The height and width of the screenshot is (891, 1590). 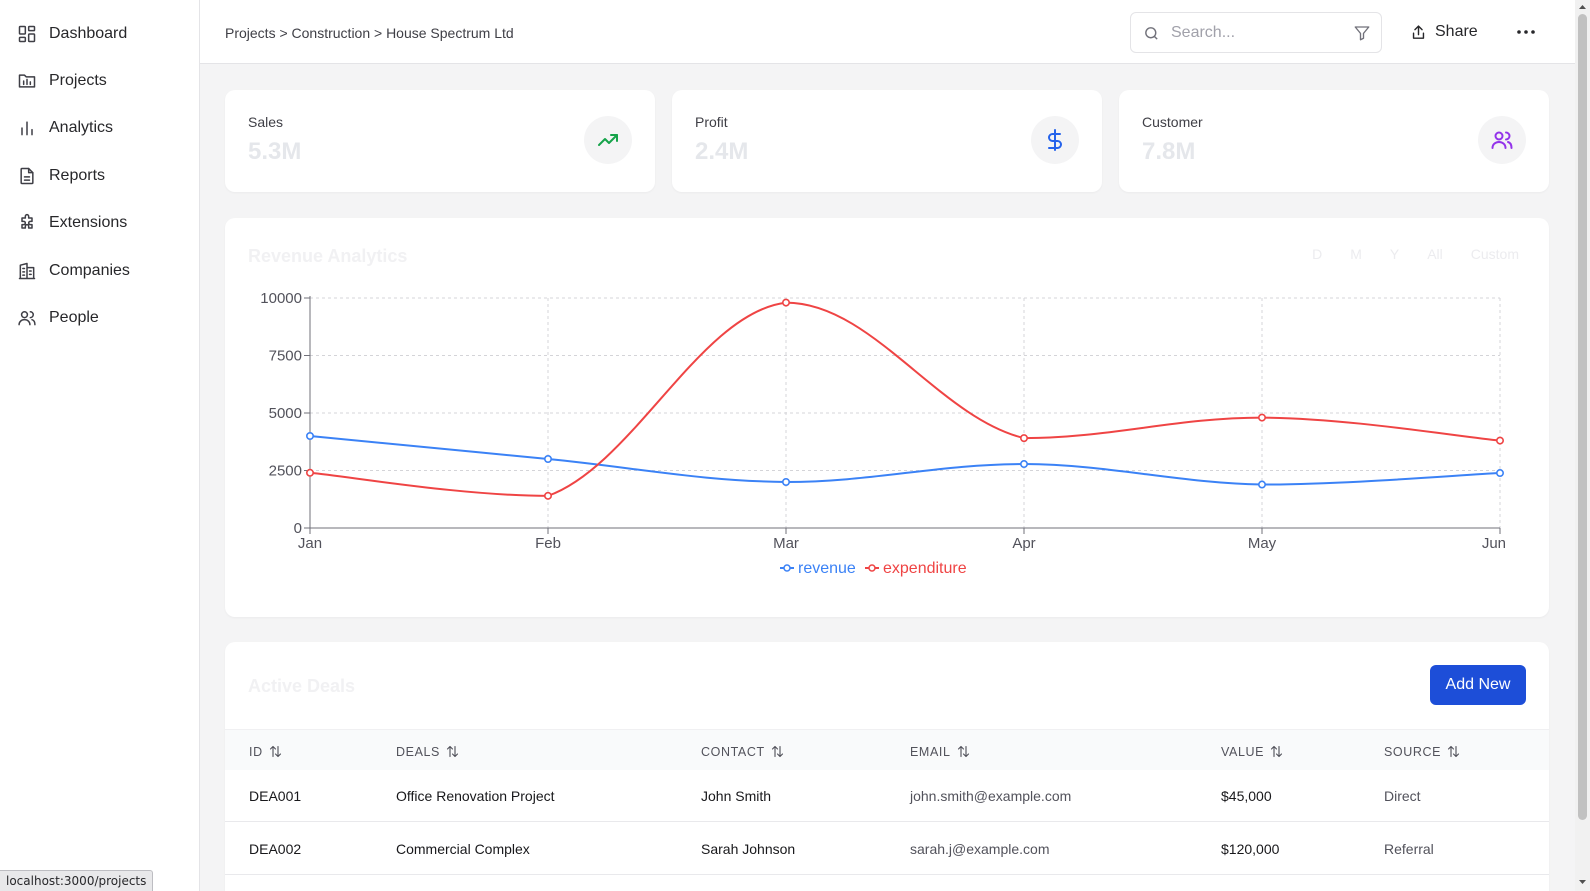 I want to click on scroll-up-arrow-icon, so click(x=1582, y=7).